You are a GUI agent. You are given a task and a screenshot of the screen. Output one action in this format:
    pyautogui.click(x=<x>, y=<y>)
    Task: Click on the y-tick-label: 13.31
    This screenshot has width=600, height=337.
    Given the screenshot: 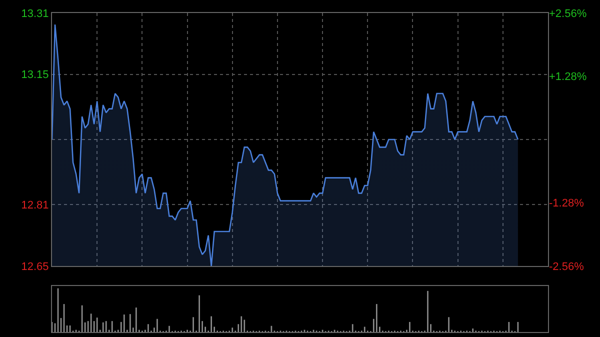 What is the action you would take?
    pyautogui.click(x=35, y=14)
    